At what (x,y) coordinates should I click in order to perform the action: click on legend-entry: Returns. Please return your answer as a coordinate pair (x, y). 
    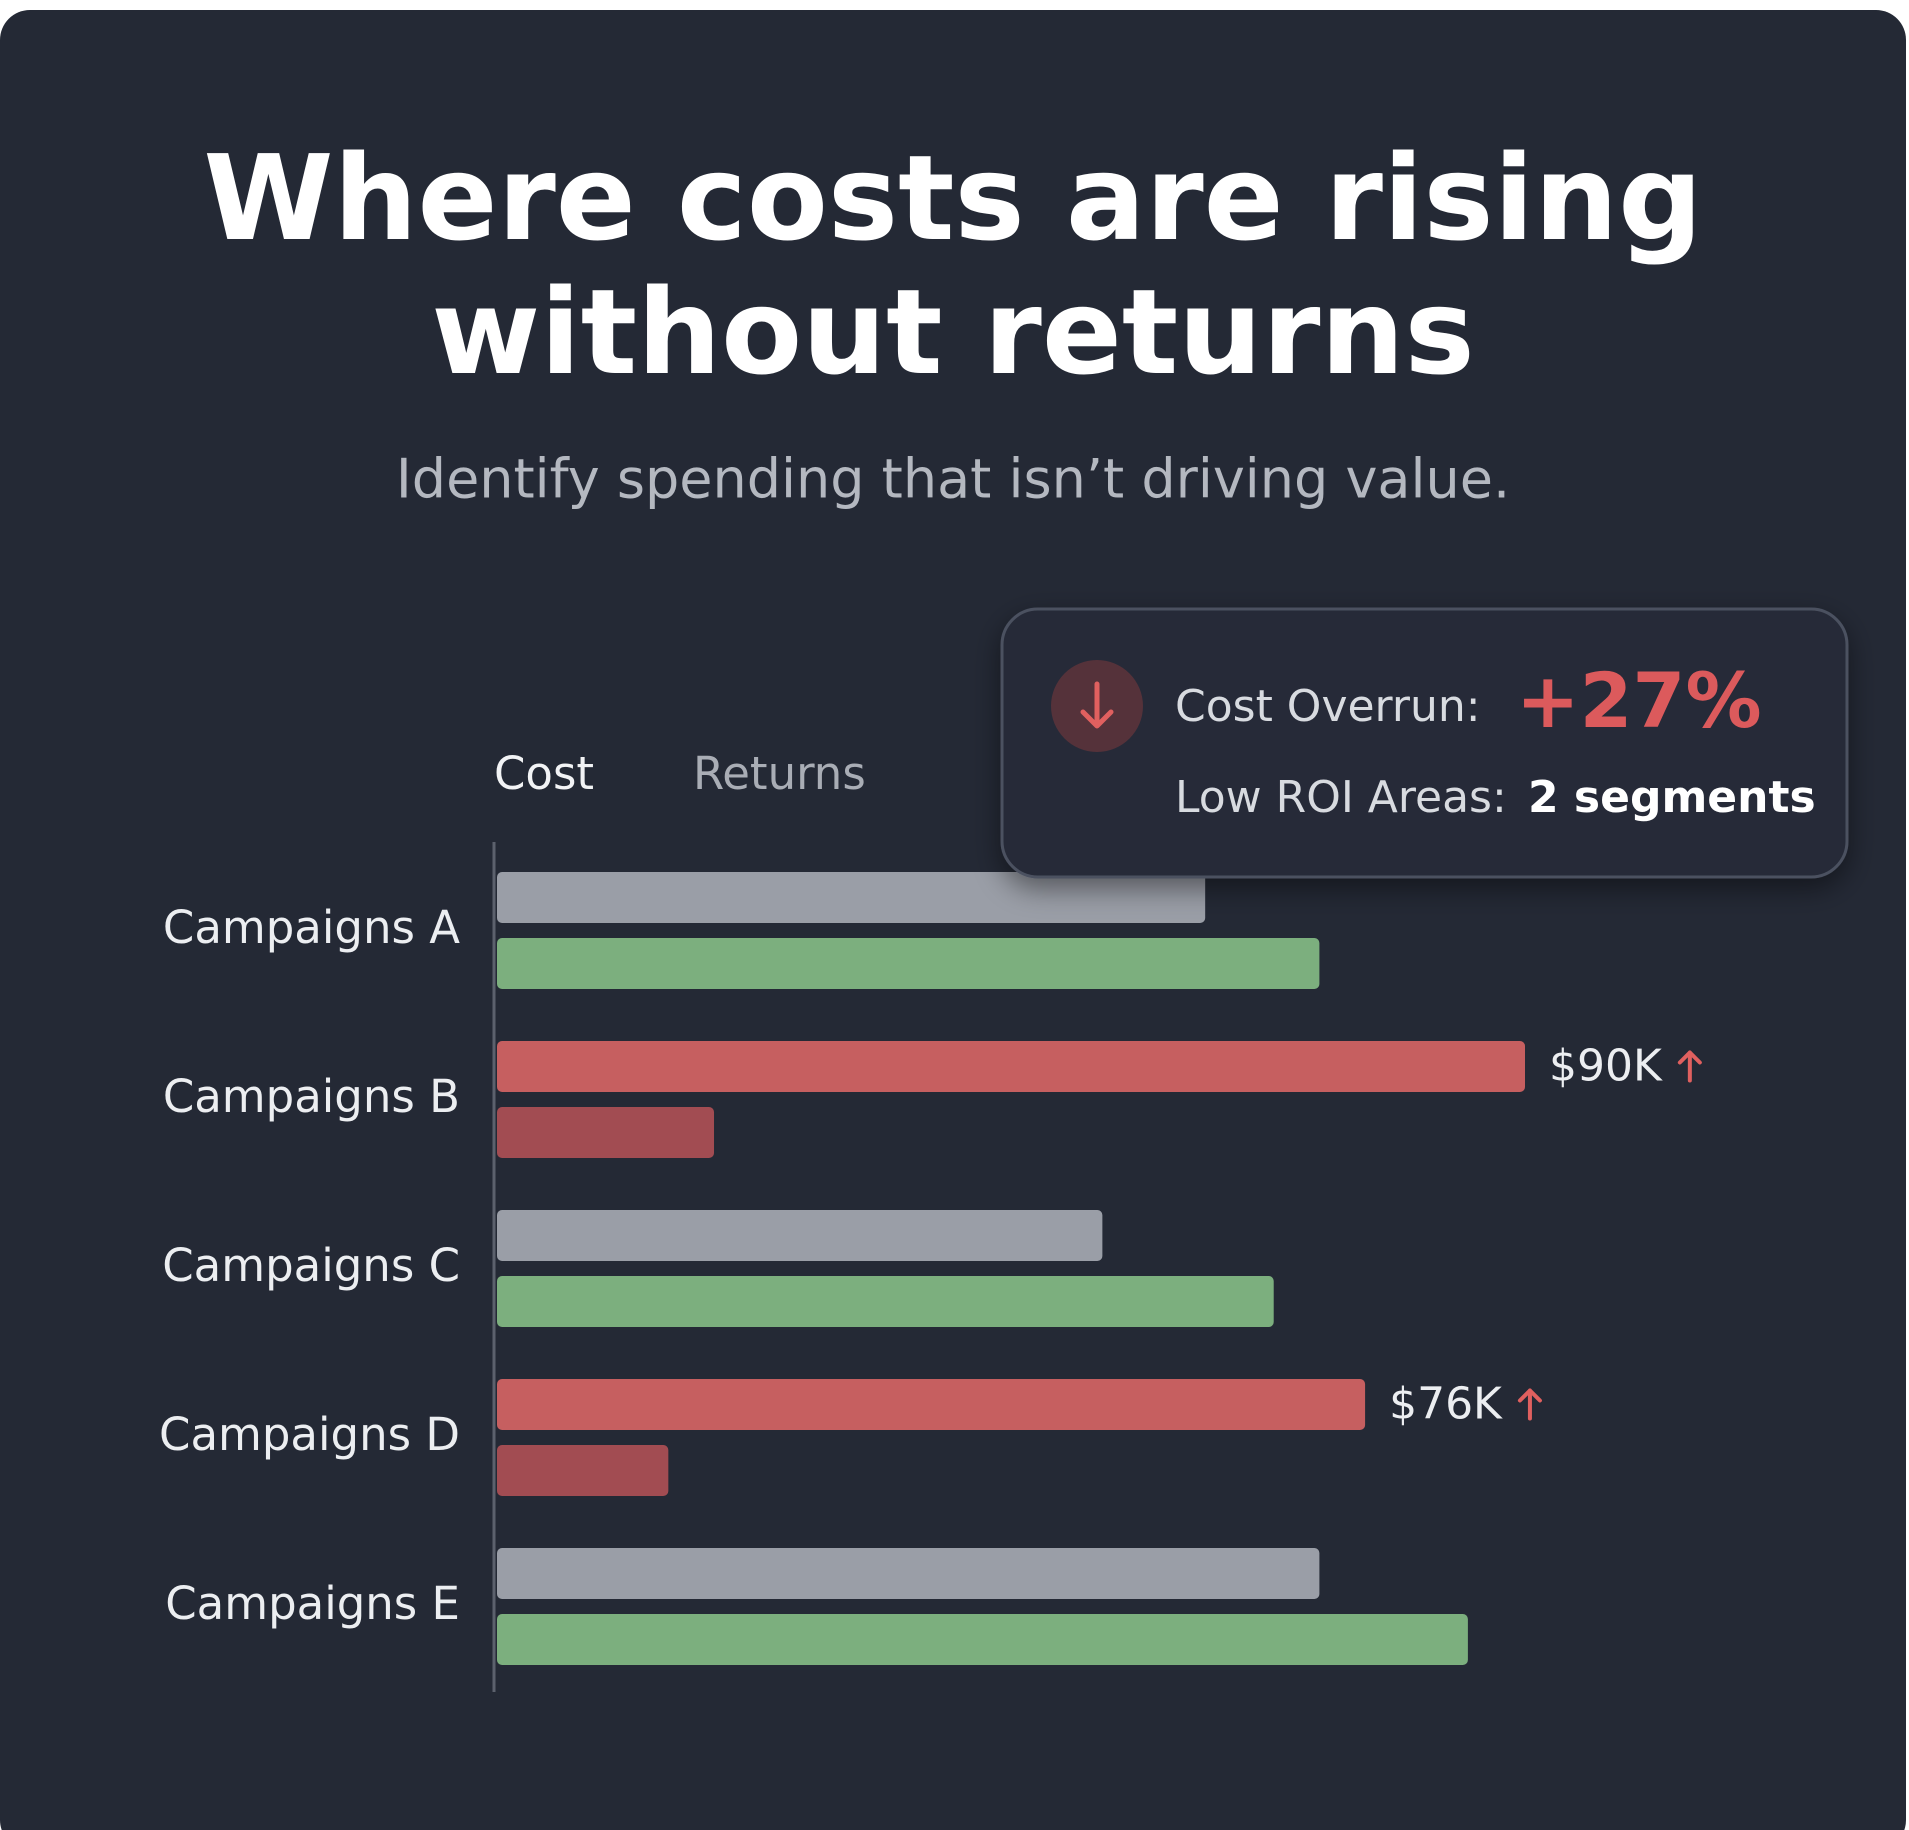
    Looking at the image, I should click on (779, 773).